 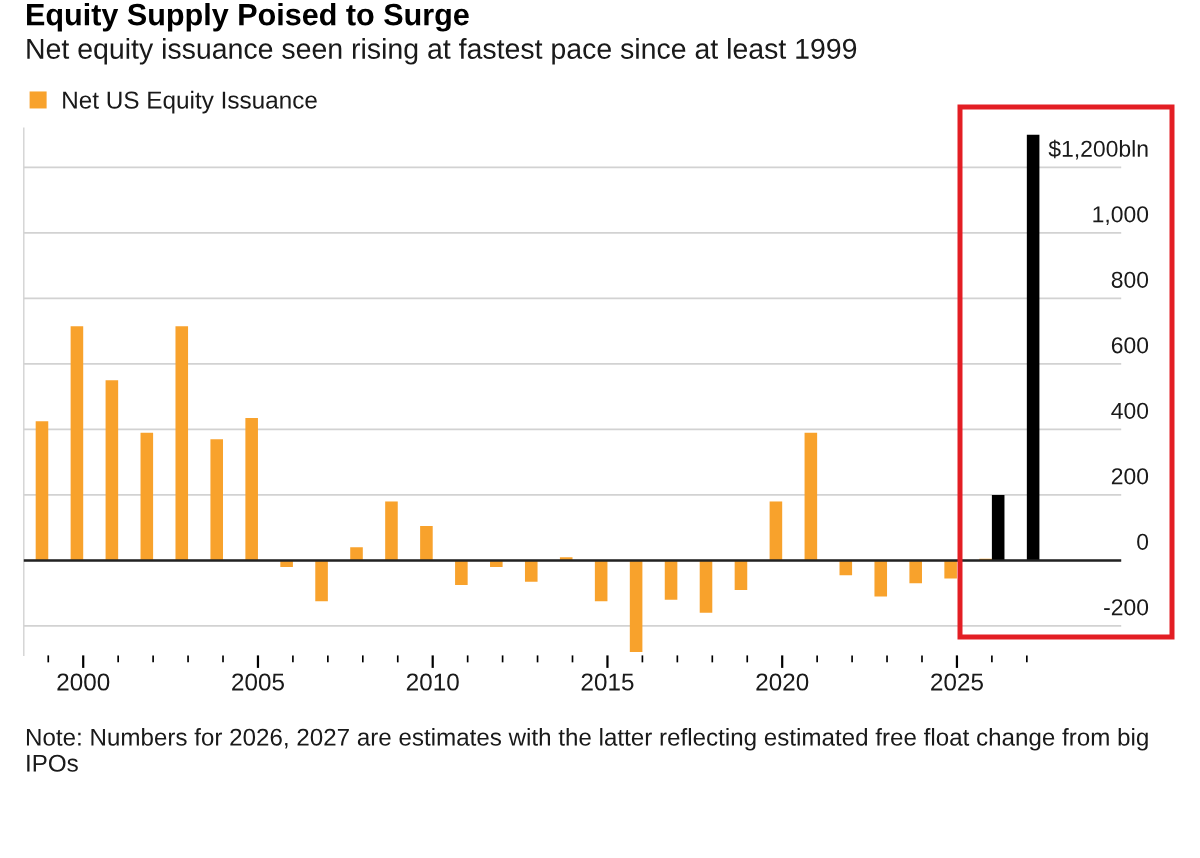 What do you see at coordinates (1126, 607) in the screenshot?
I see `y-tick-label: -200` at bounding box center [1126, 607].